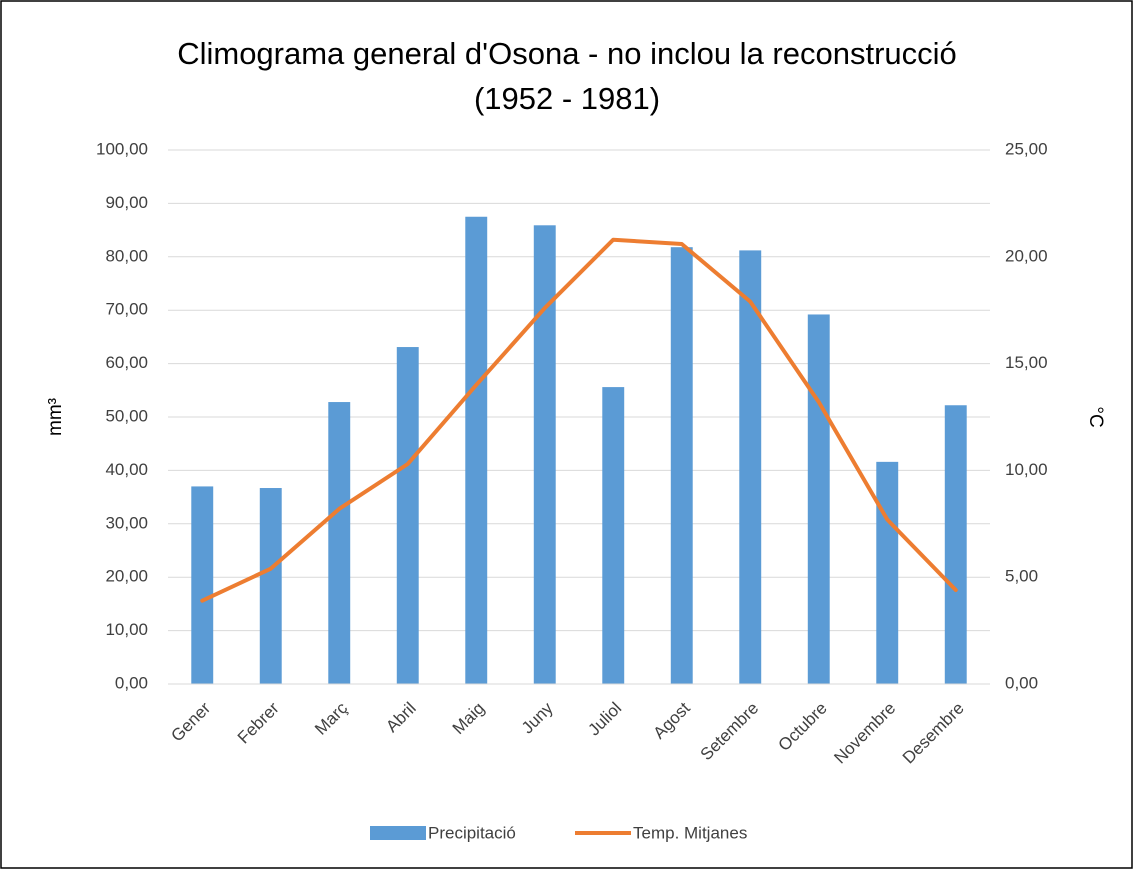 The image size is (1134, 870). Describe the element at coordinates (1026, 148) in the screenshot. I see `y2-tick-label: 25,00` at that location.